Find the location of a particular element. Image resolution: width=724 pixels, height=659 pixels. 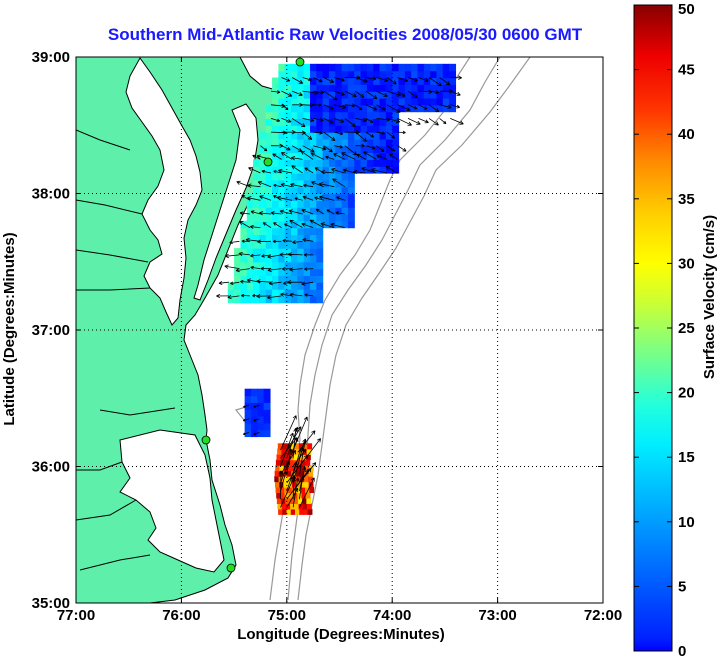

colorbar-tick-label: 15 is located at coordinates (686, 457).